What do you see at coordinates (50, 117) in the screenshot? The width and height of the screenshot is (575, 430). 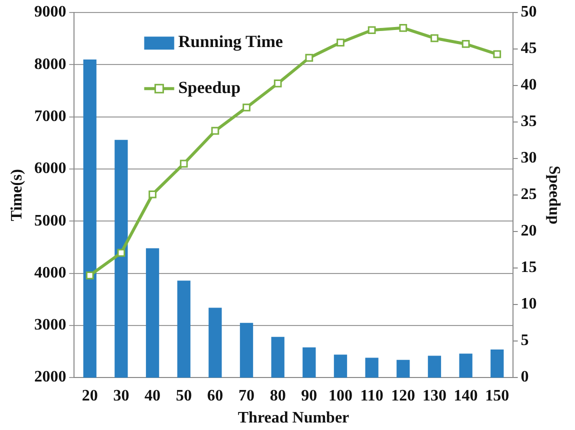 I see `y-tick-label: 7000` at bounding box center [50, 117].